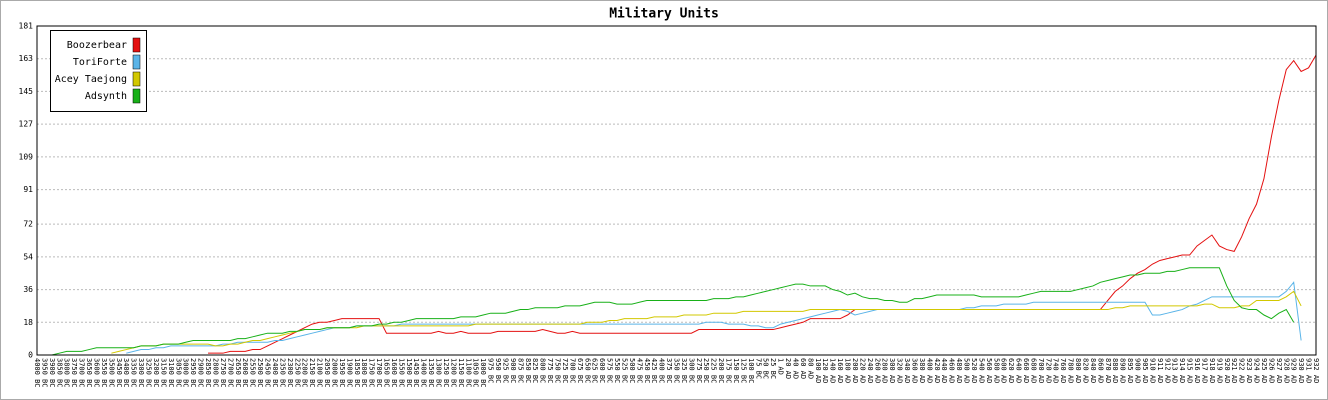 The image size is (1328, 400). Describe the element at coordinates (677, 370) in the screenshot. I see `x-tick-label: 350 BC` at that location.